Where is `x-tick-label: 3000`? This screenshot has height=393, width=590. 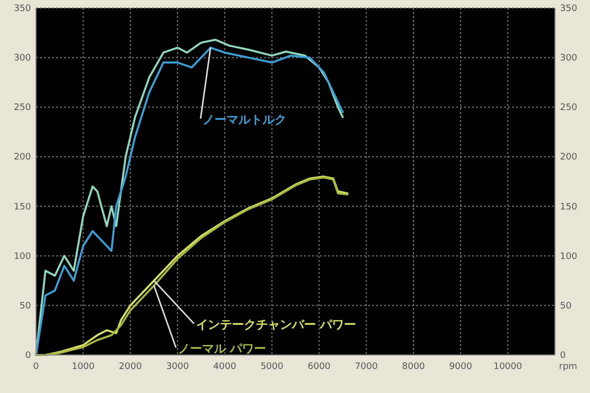
x-tick-label: 3000 is located at coordinates (178, 367).